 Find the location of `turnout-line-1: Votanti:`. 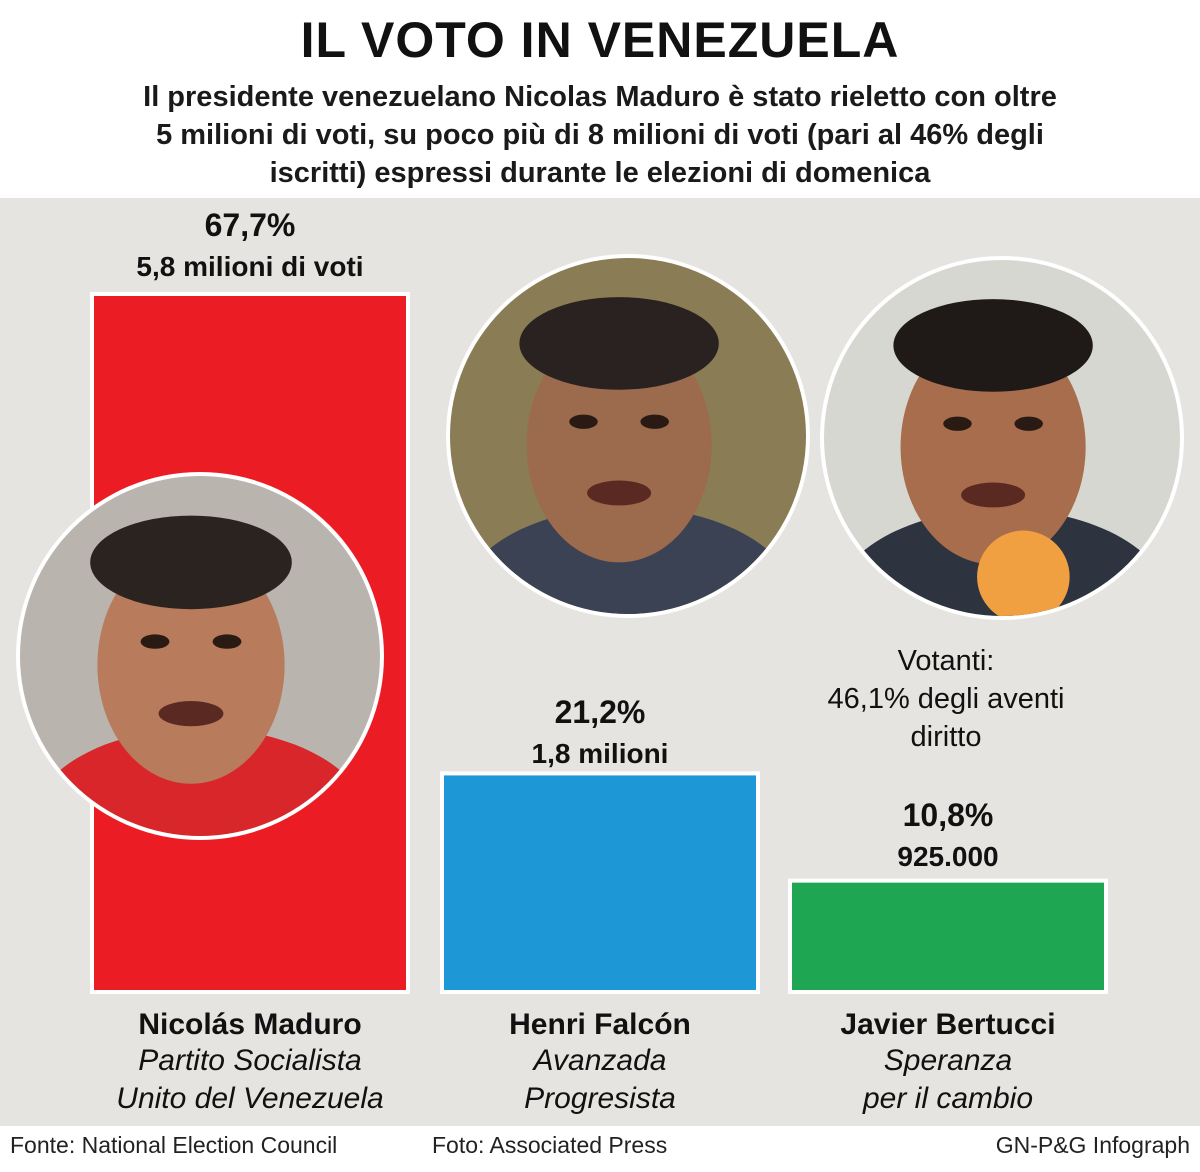

turnout-line-1: Votanti: is located at coordinates (946, 661).